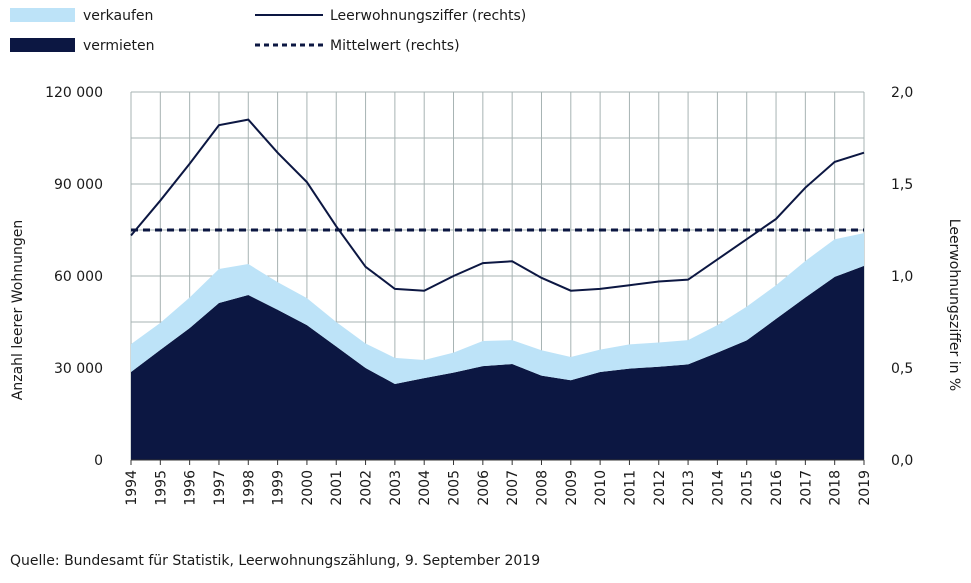 The height and width of the screenshot is (583, 971). Describe the element at coordinates (78, 185) in the screenshot. I see `y-tick-label: 90 000` at that location.